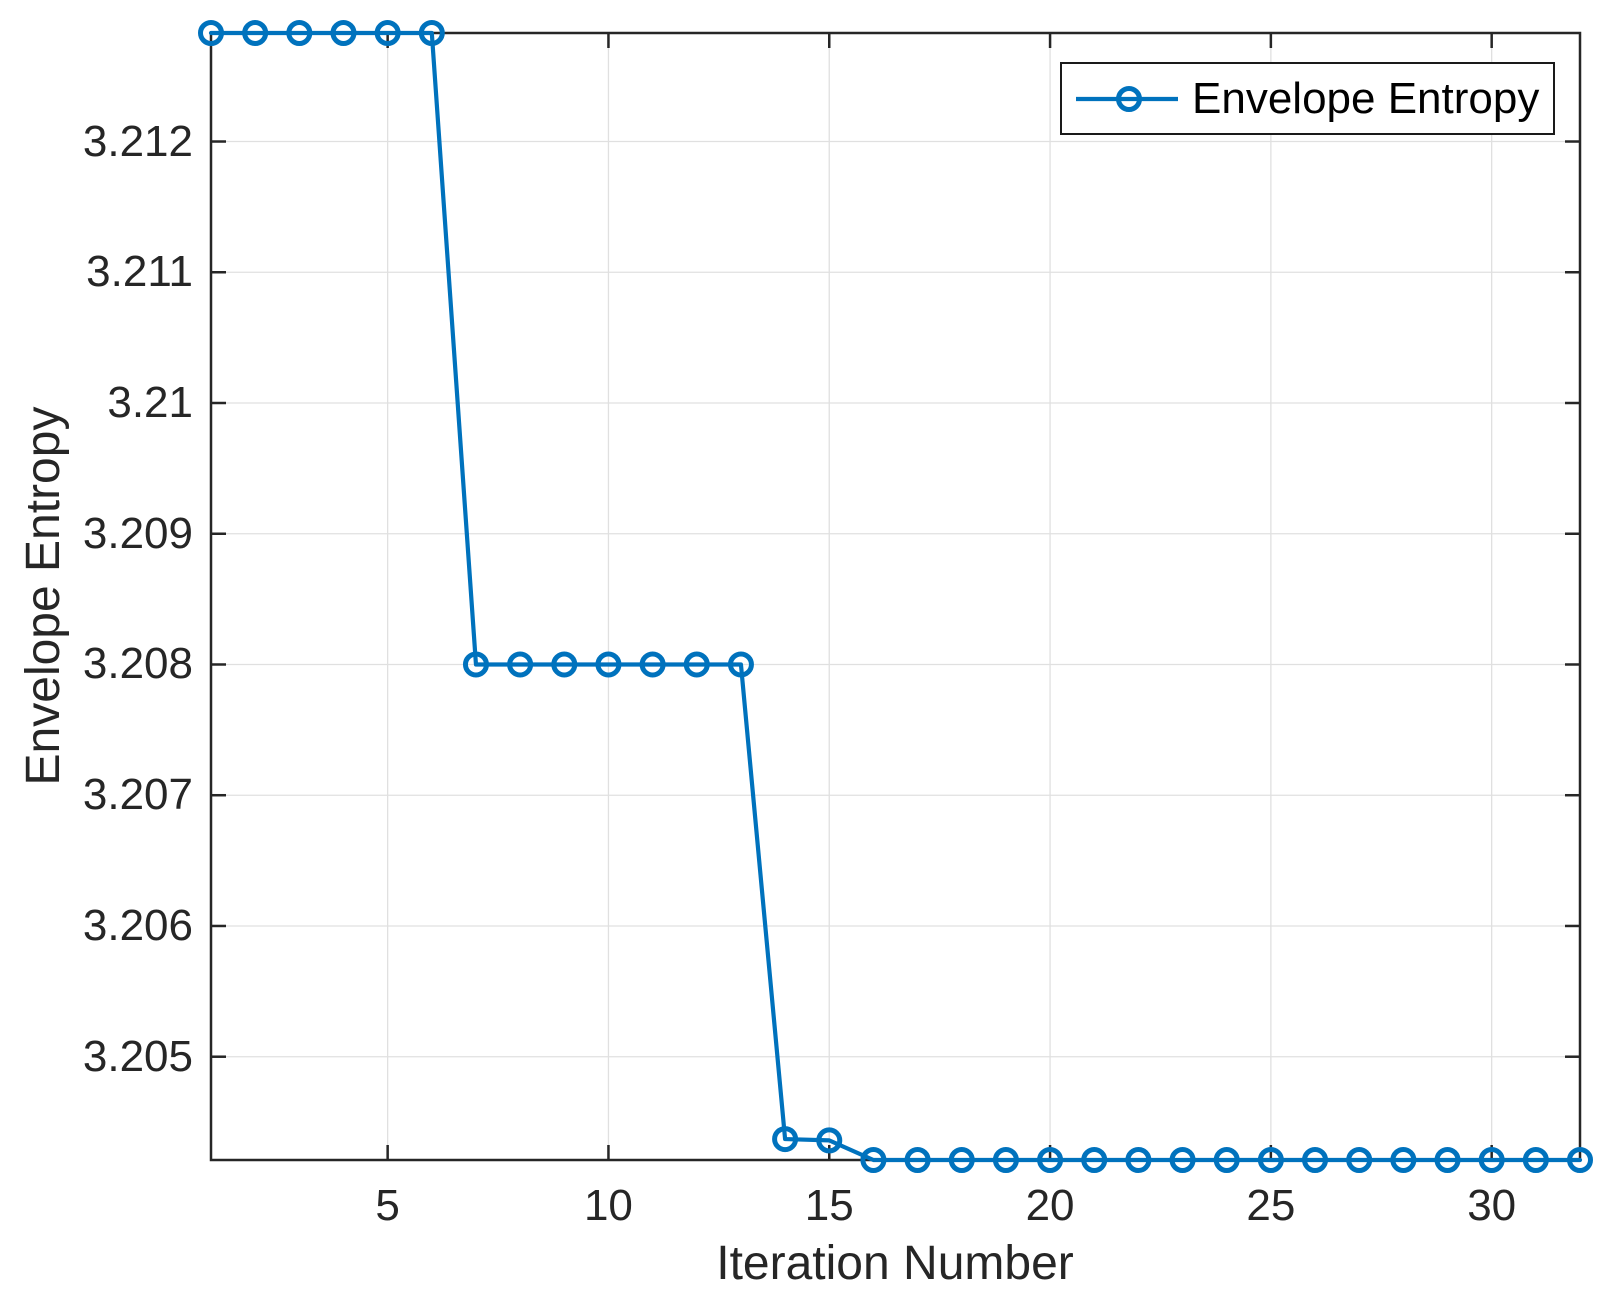  What do you see at coordinates (137, 533) in the screenshot?
I see `y-tick-label: 3.209` at bounding box center [137, 533].